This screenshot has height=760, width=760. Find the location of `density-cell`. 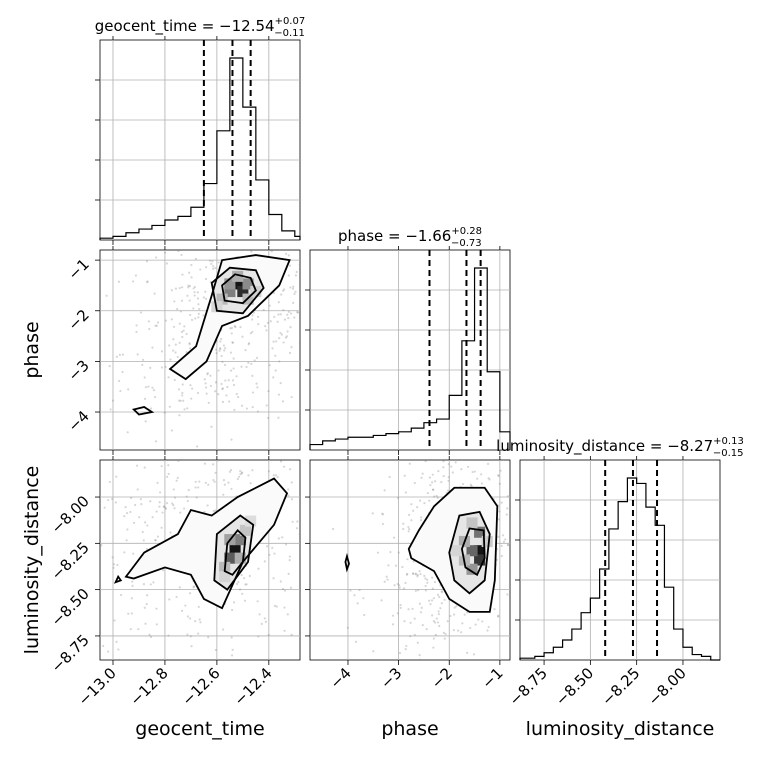

density-cell is located at coordinates (240, 558).